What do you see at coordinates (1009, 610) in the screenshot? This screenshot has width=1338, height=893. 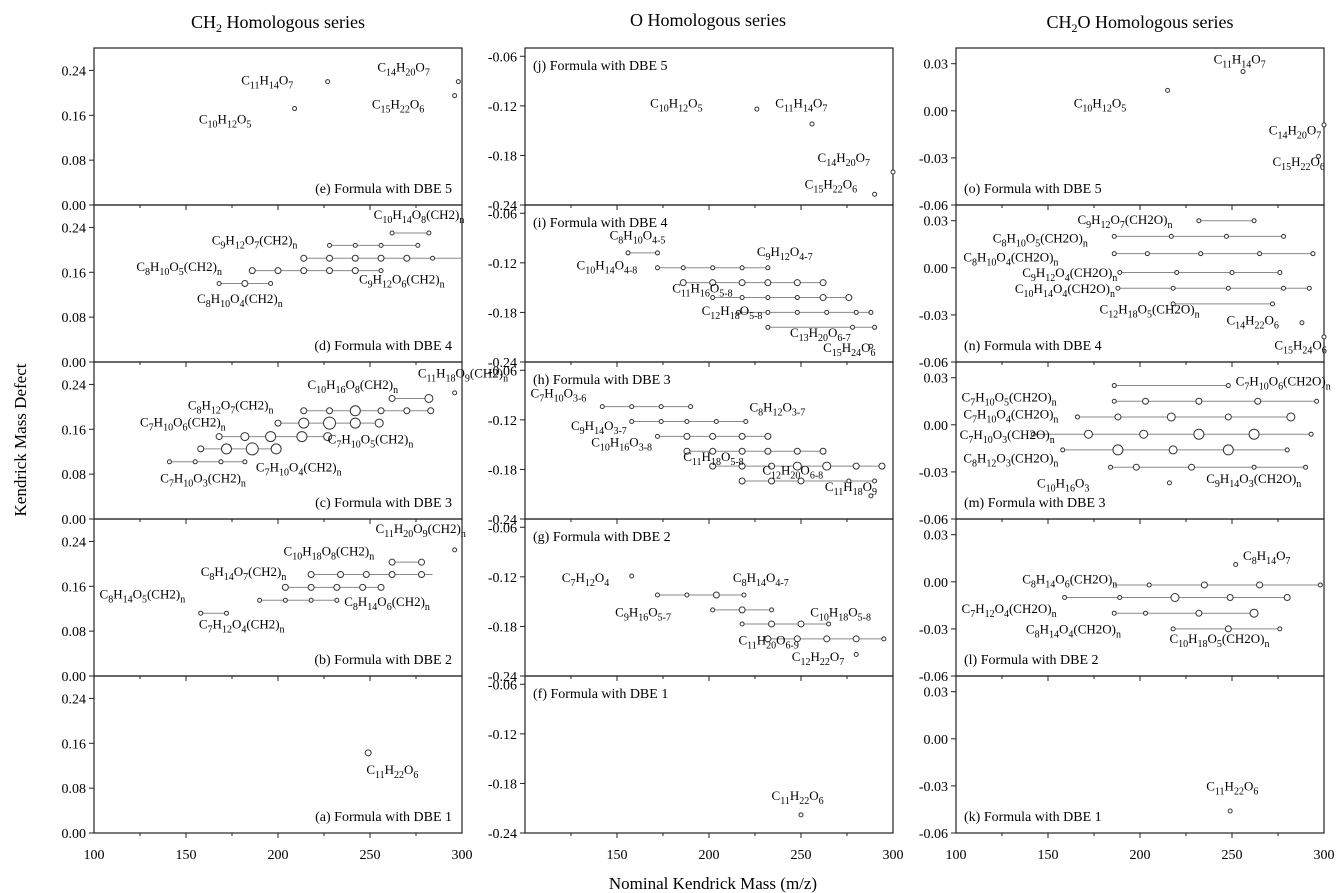 I see `formula-label: C7H12O4(CH2O)n` at bounding box center [1009, 610].